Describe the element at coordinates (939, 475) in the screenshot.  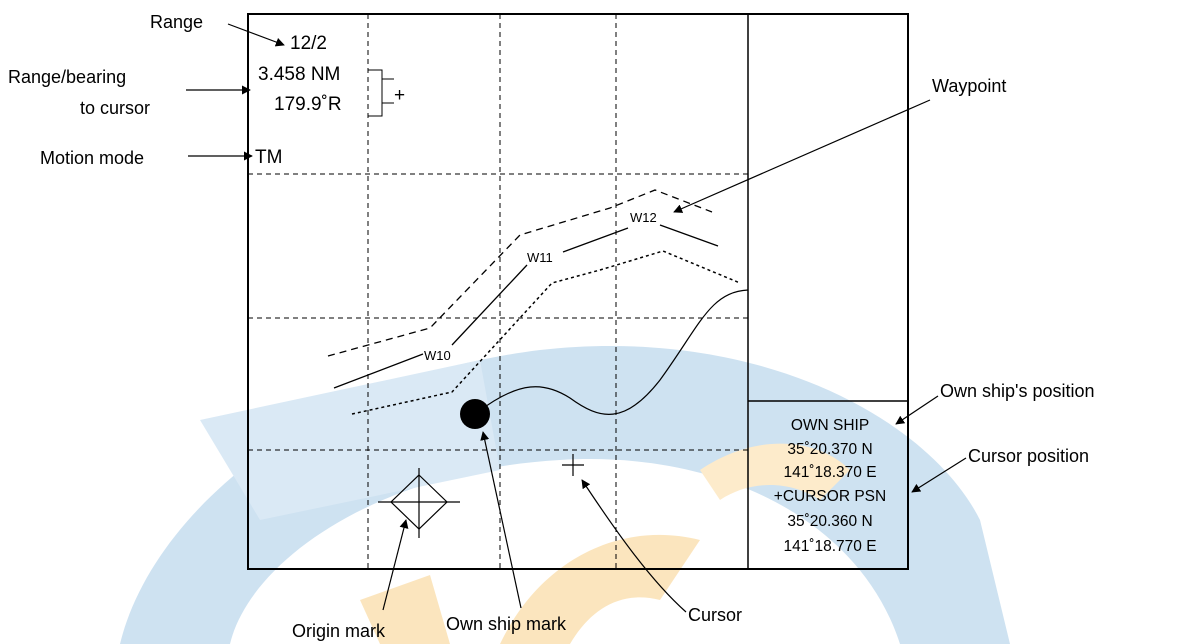
I see `arrow-cursor-position` at that location.